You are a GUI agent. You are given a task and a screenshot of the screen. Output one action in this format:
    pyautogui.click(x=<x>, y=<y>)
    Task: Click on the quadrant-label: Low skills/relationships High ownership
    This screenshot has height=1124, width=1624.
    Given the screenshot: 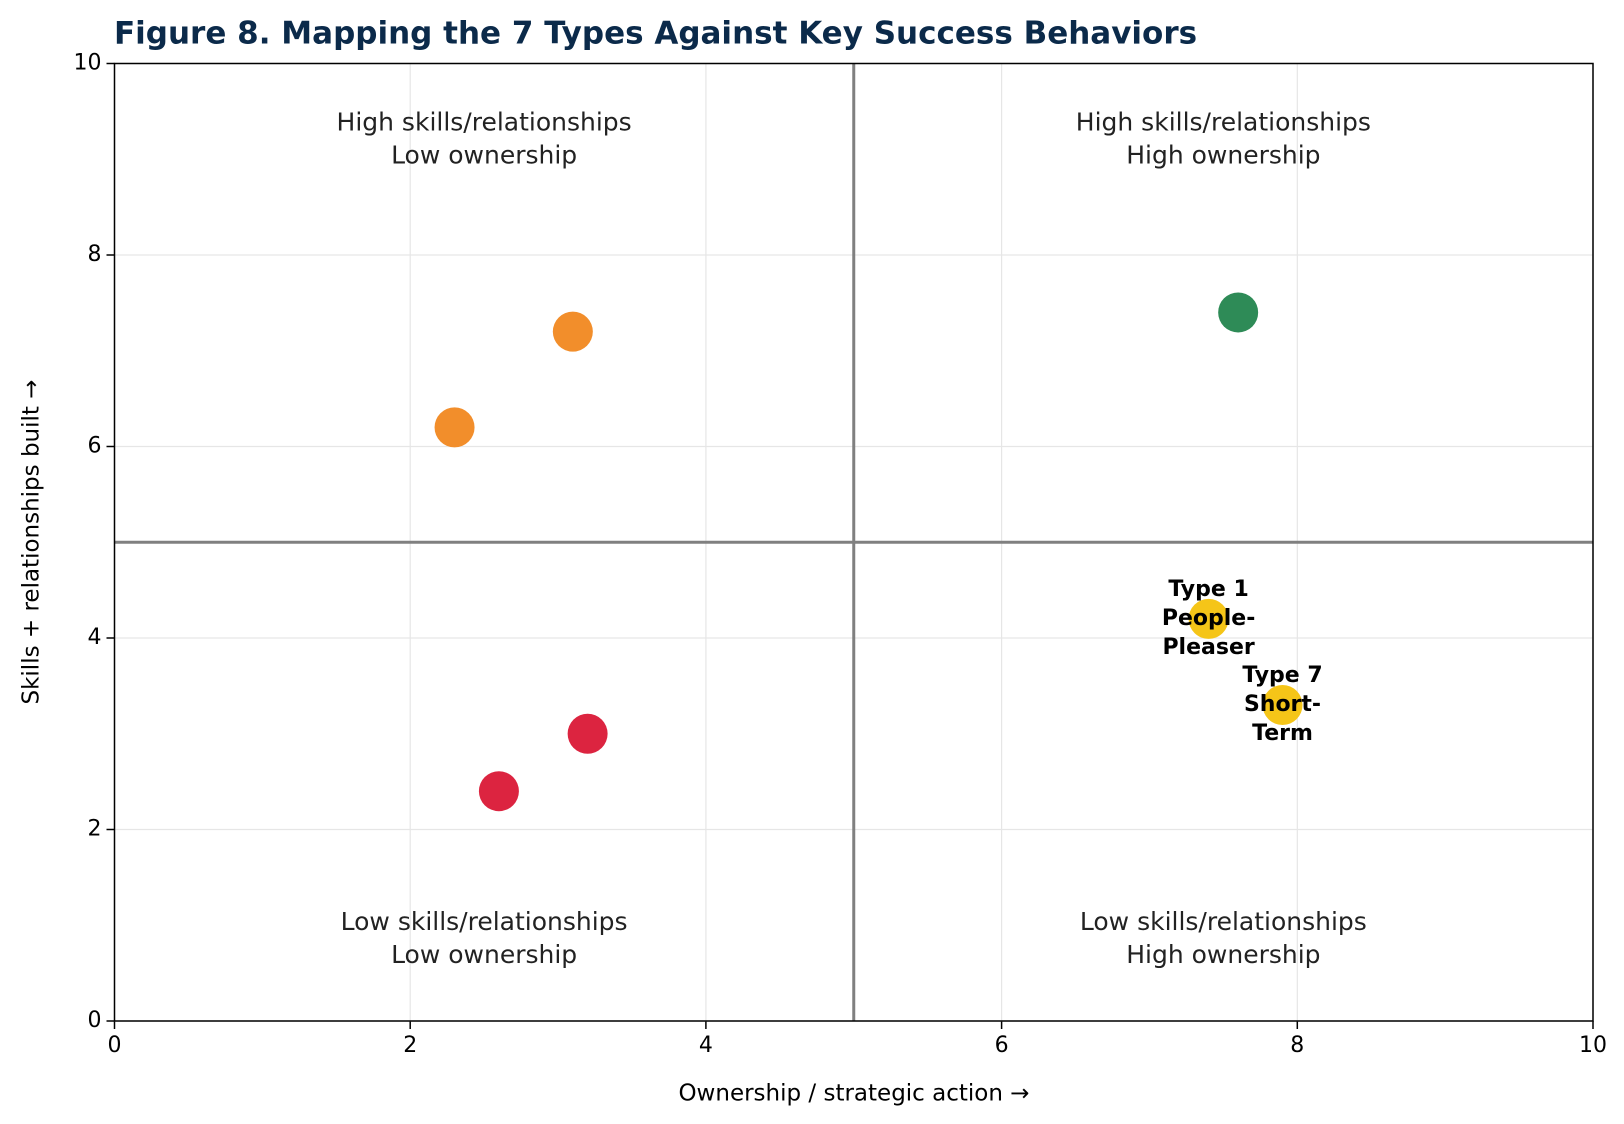 What is the action you would take?
    pyautogui.click(x=1223, y=938)
    